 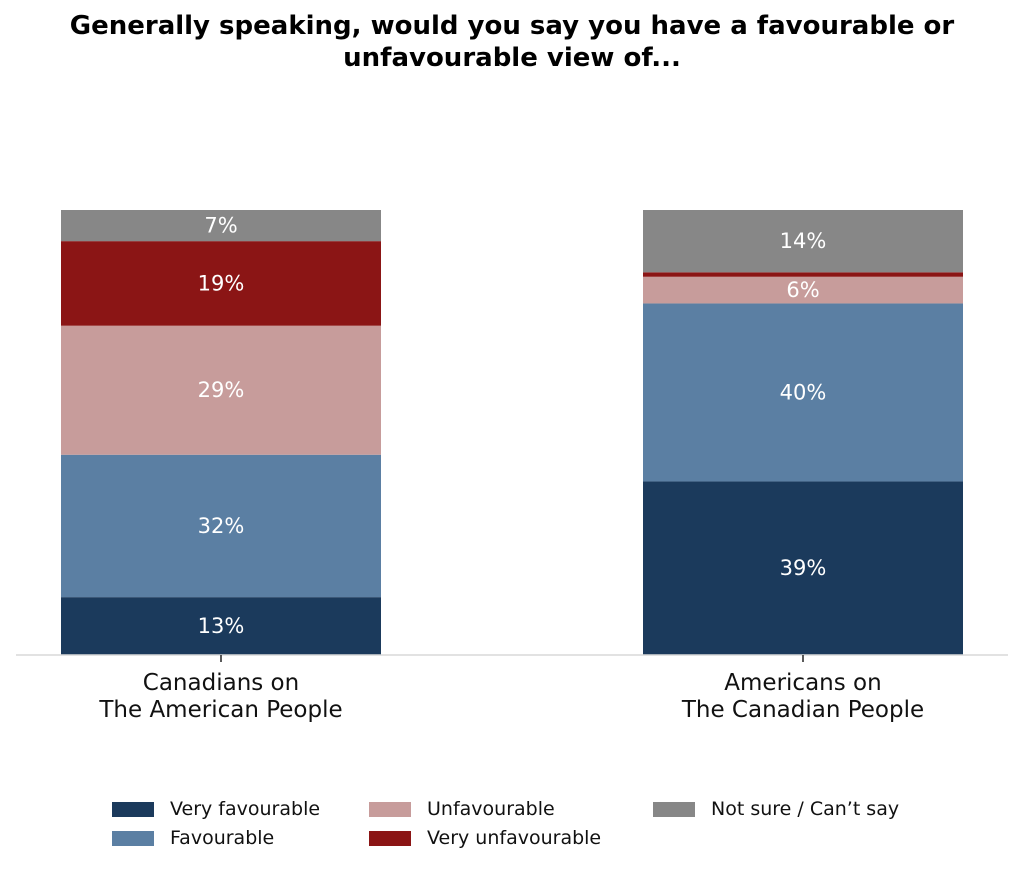 What do you see at coordinates (802, 696) in the screenshot?
I see `x-tick-label: Americans on The Canadian People` at bounding box center [802, 696].